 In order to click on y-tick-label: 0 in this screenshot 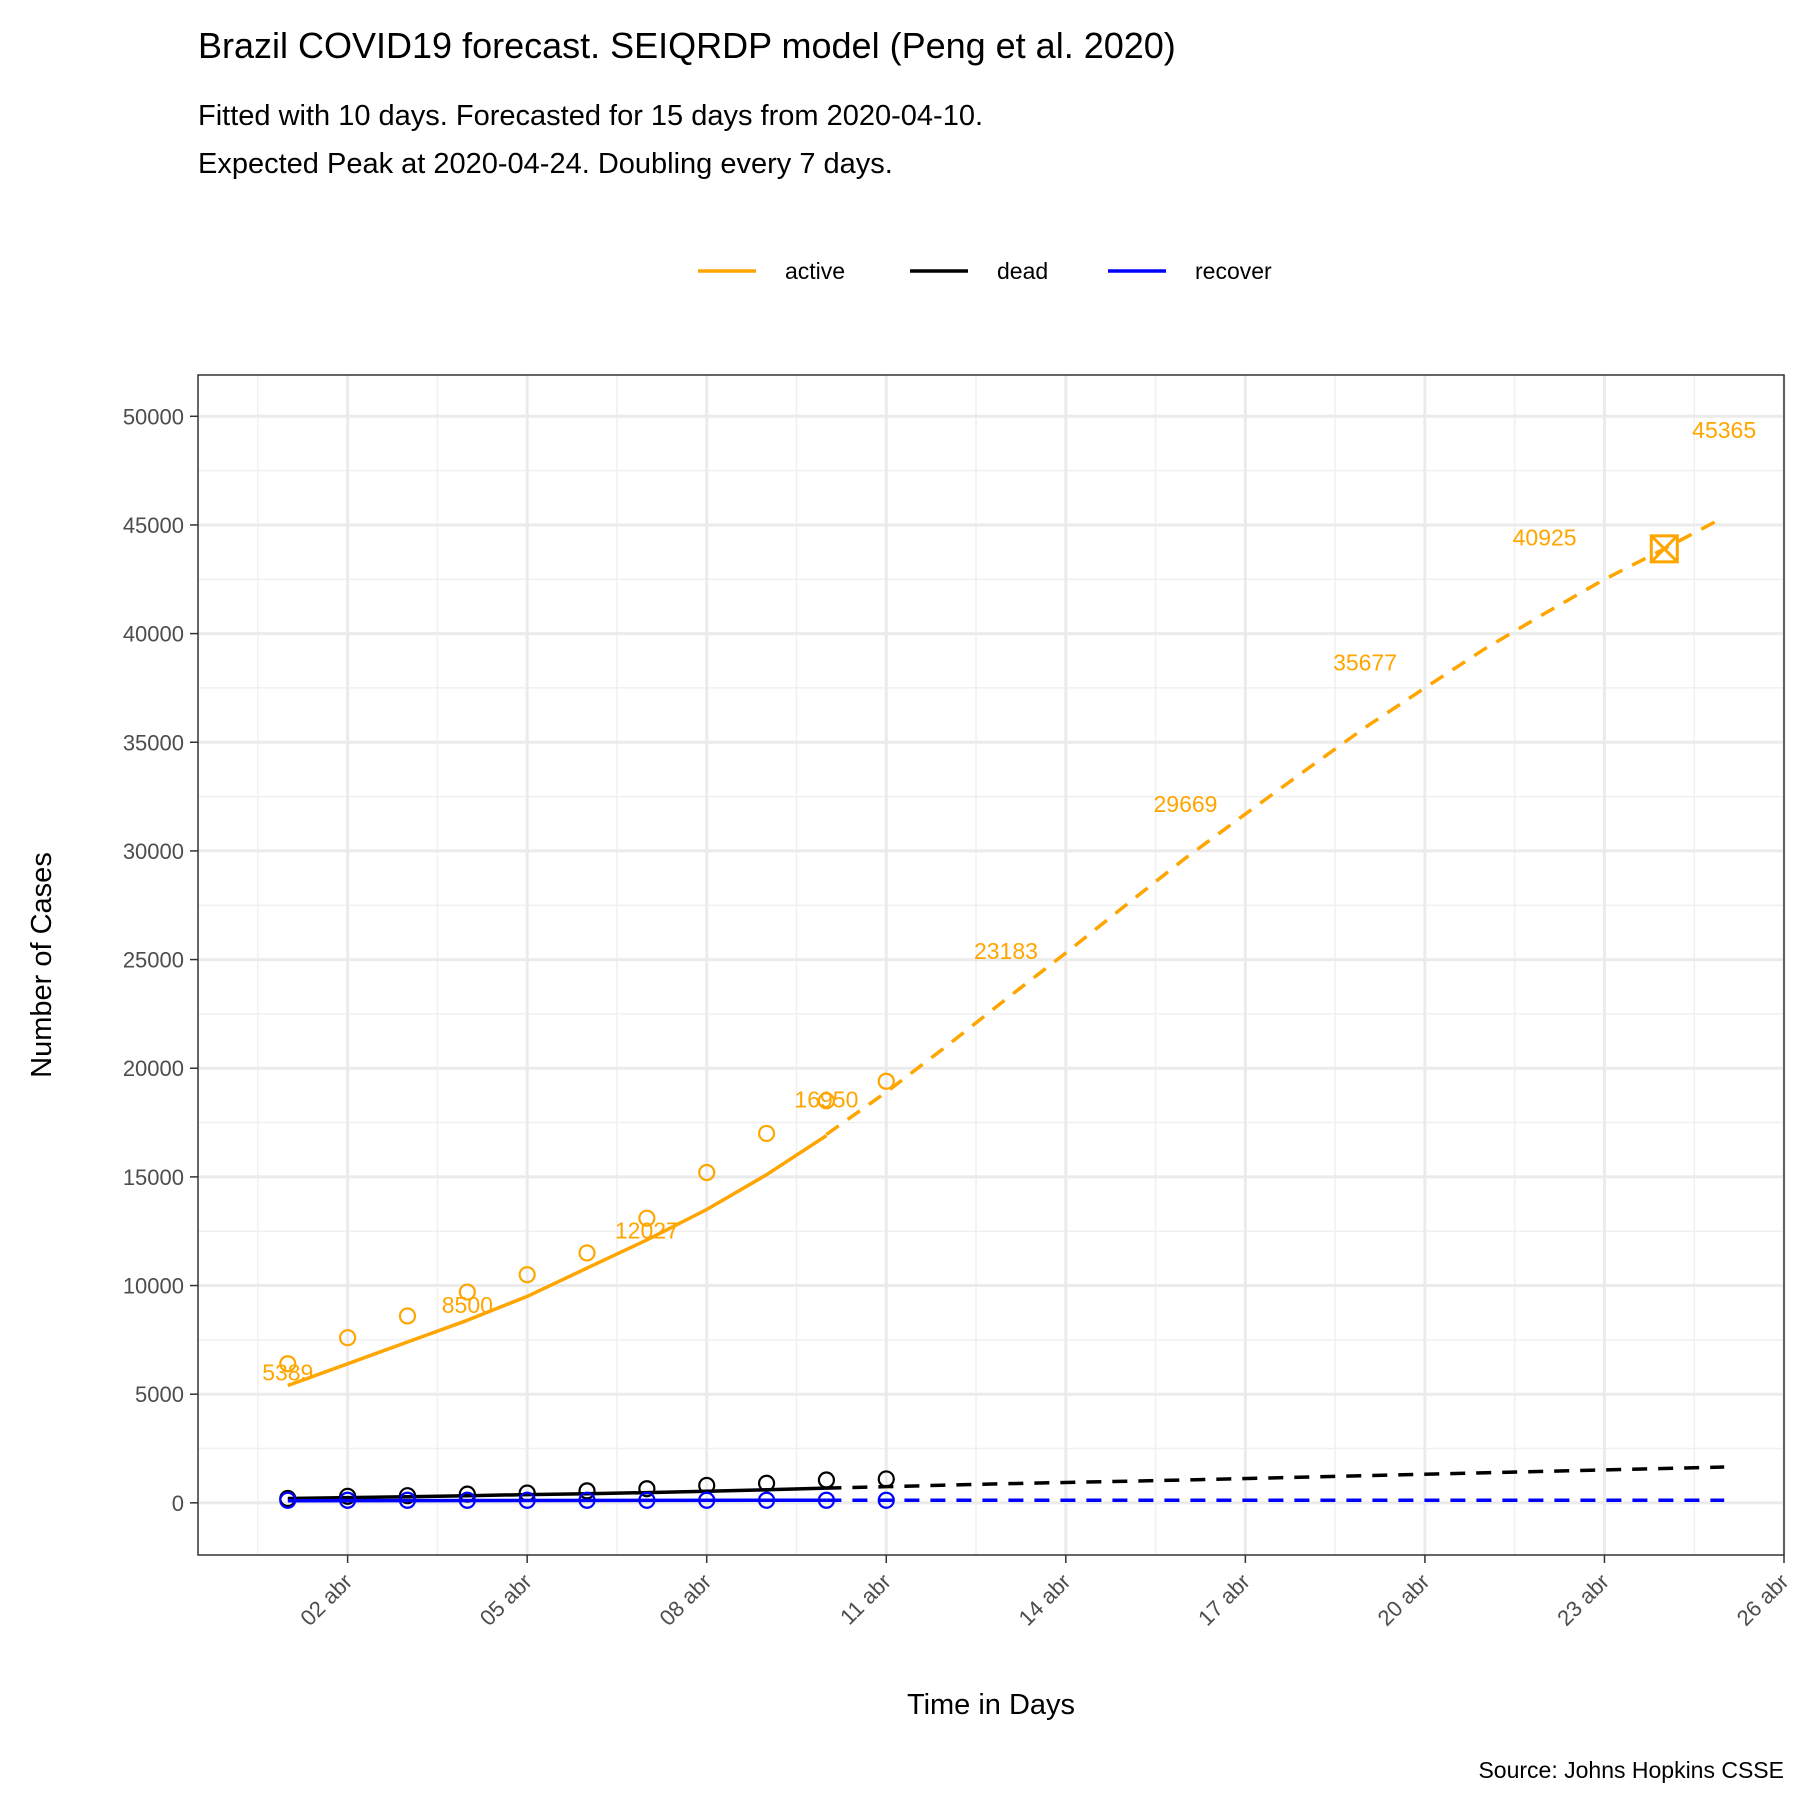, I will do `click(178, 1503)`.